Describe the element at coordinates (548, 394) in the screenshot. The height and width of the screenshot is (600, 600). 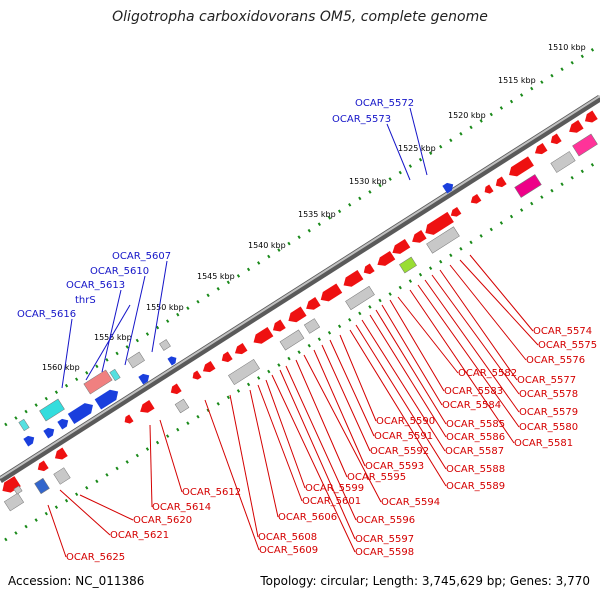
I see `reverse-gene-label: OCAR_5578` at that location.